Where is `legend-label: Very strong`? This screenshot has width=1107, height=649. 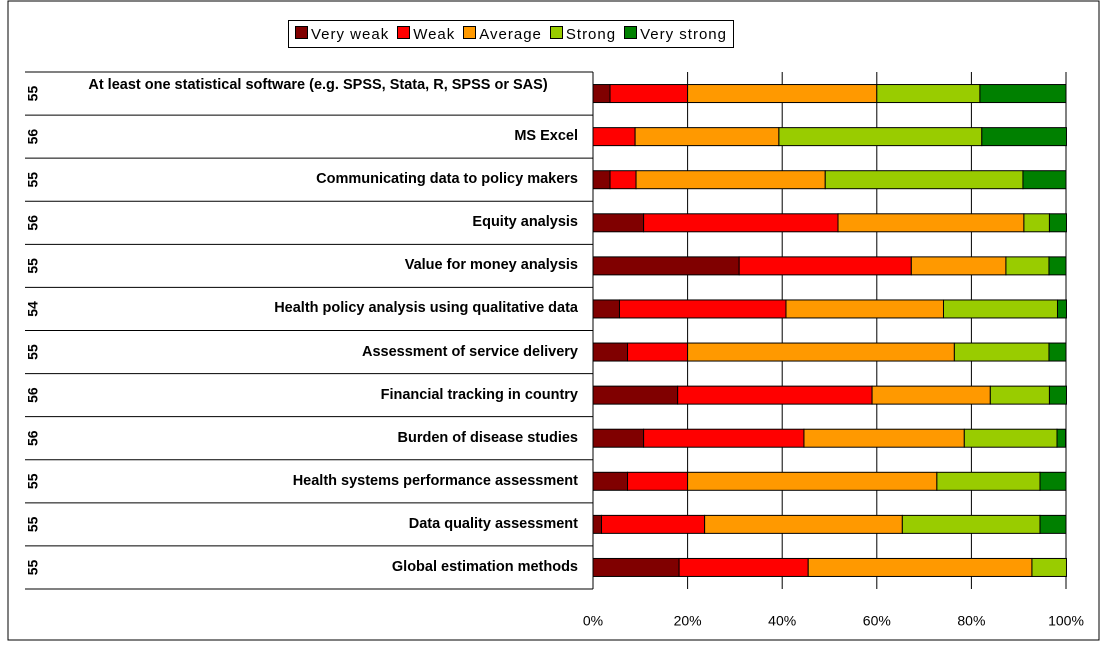
legend-label: Very strong is located at coordinates (683, 34).